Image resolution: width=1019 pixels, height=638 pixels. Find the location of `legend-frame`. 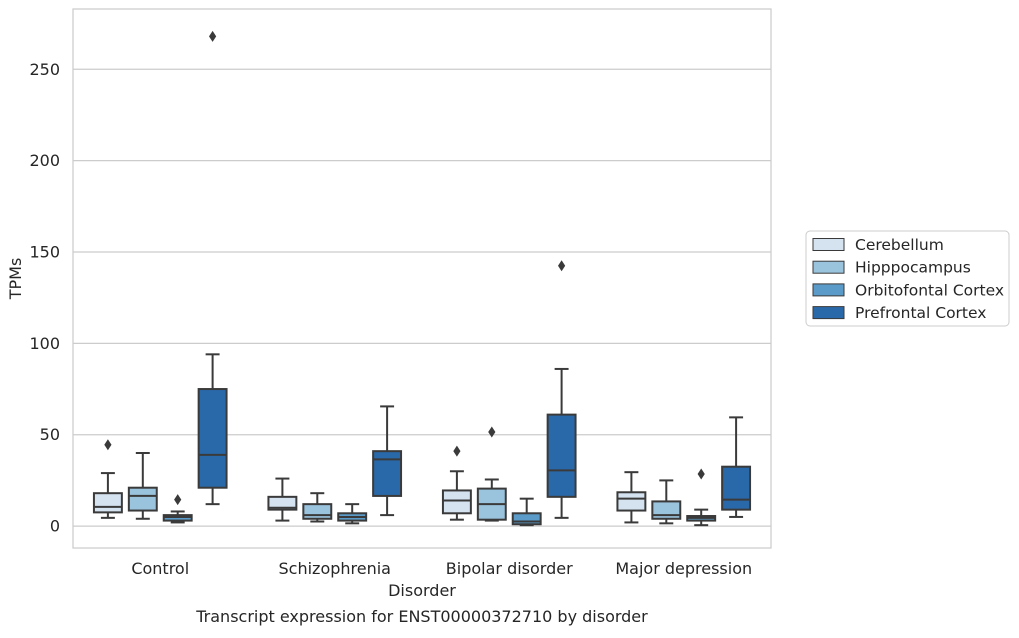

legend-frame is located at coordinates (907, 278).